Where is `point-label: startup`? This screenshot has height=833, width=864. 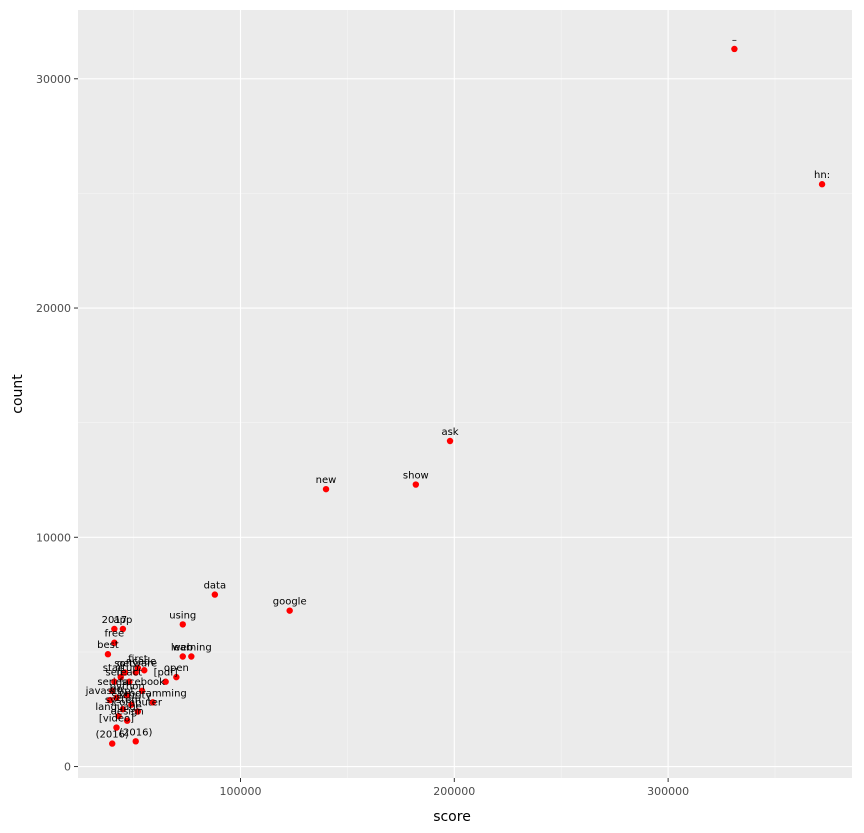
point-label: startup is located at coordinates (121, 668).